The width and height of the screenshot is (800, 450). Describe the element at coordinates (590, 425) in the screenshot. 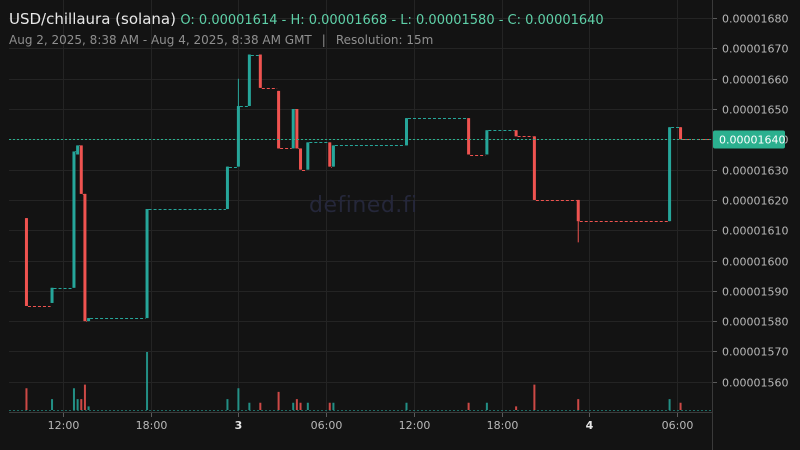

I see `x-tick-label: 4` at that location.